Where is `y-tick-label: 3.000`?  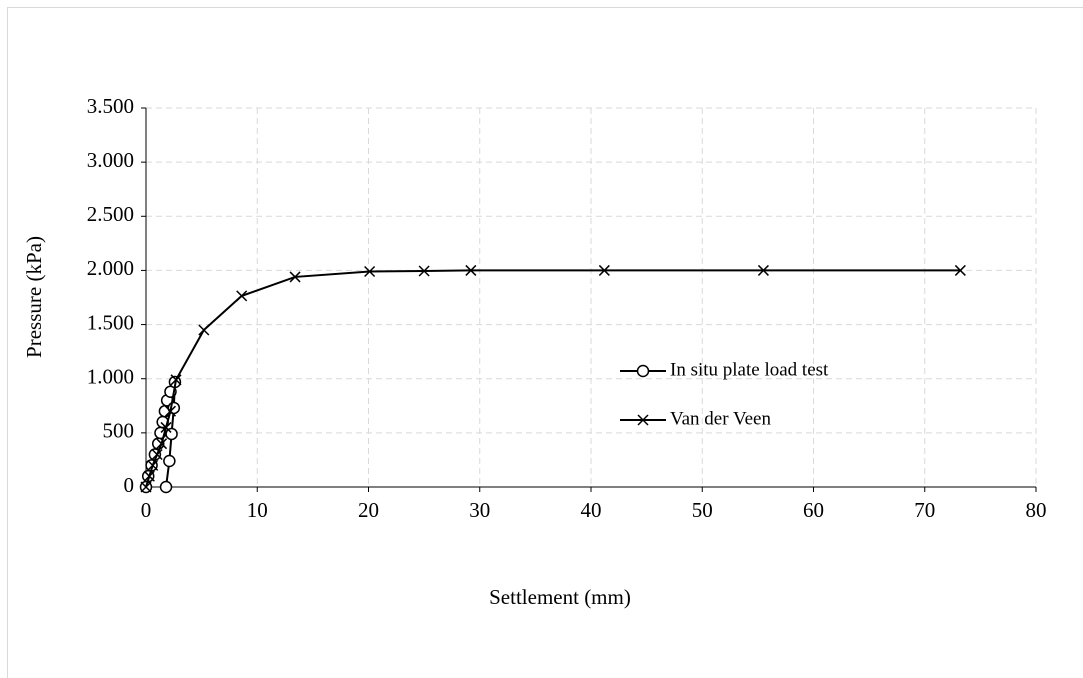
y-tick-label: 3.000 is located at coordinates (110, 160).